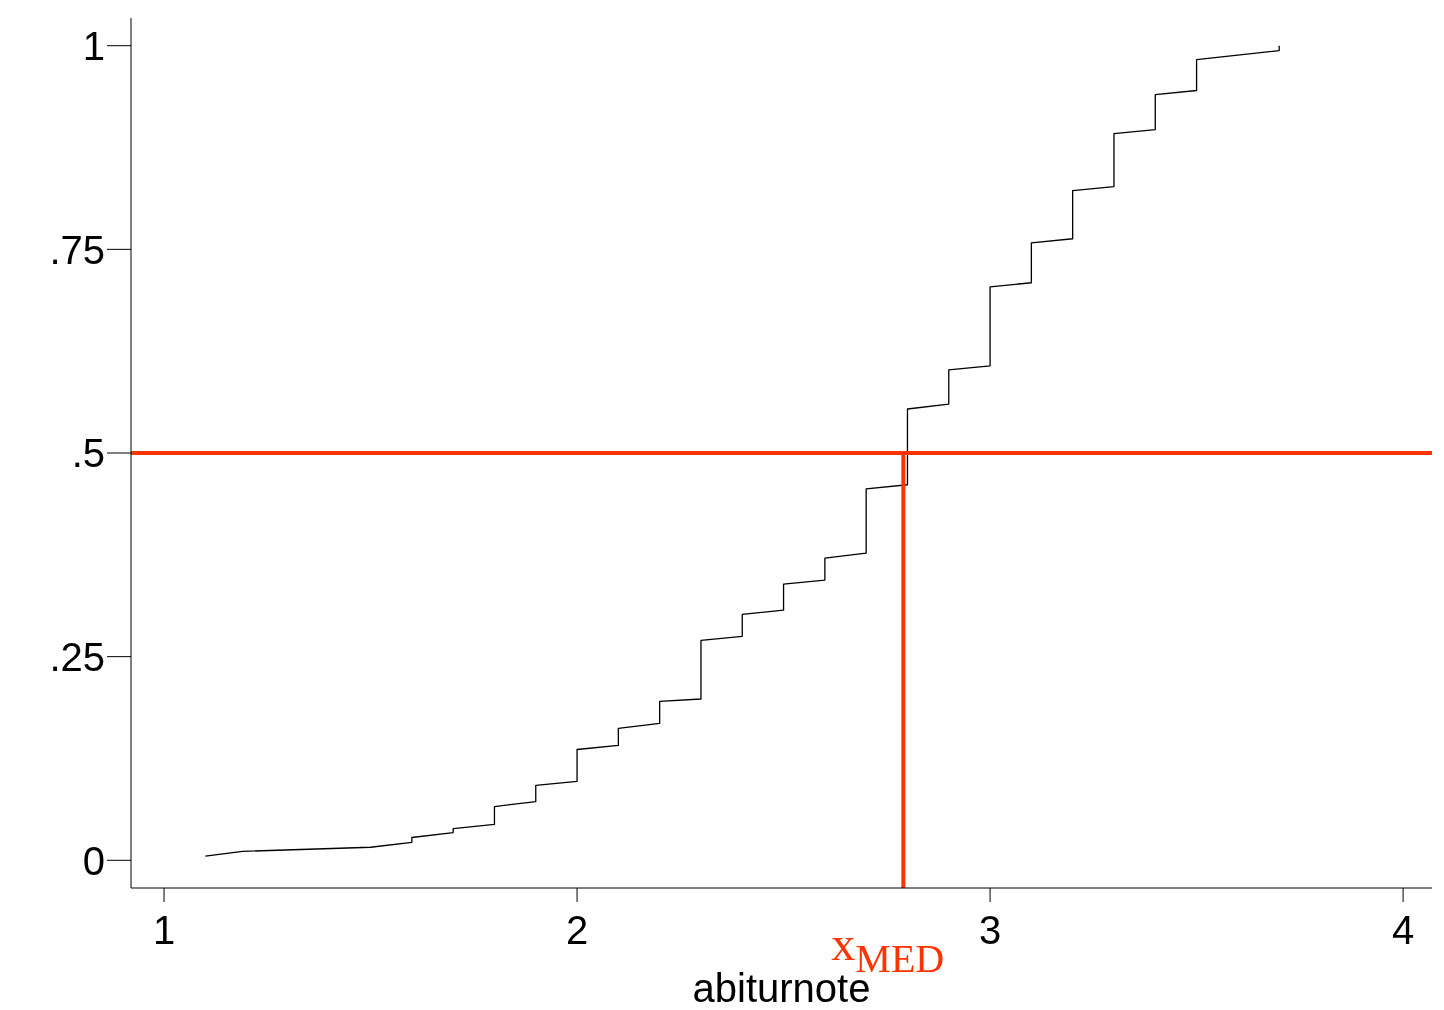  Describe the element at coordinates (1403, 930) in the screenshot. I see `x-tick-label: 4` at that location.